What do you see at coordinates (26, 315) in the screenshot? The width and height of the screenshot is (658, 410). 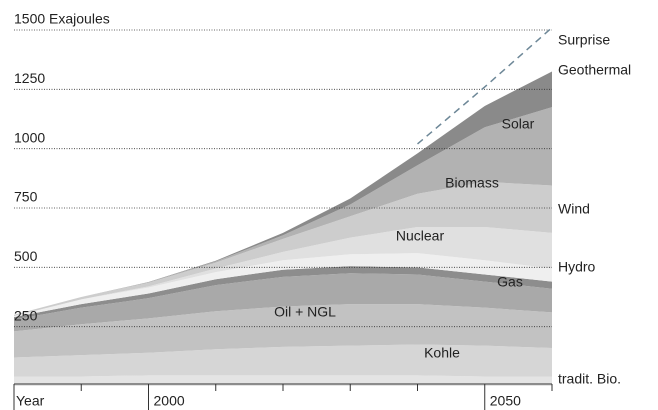 I see `y-tick-label: 250` at bounding box center [26, 315].